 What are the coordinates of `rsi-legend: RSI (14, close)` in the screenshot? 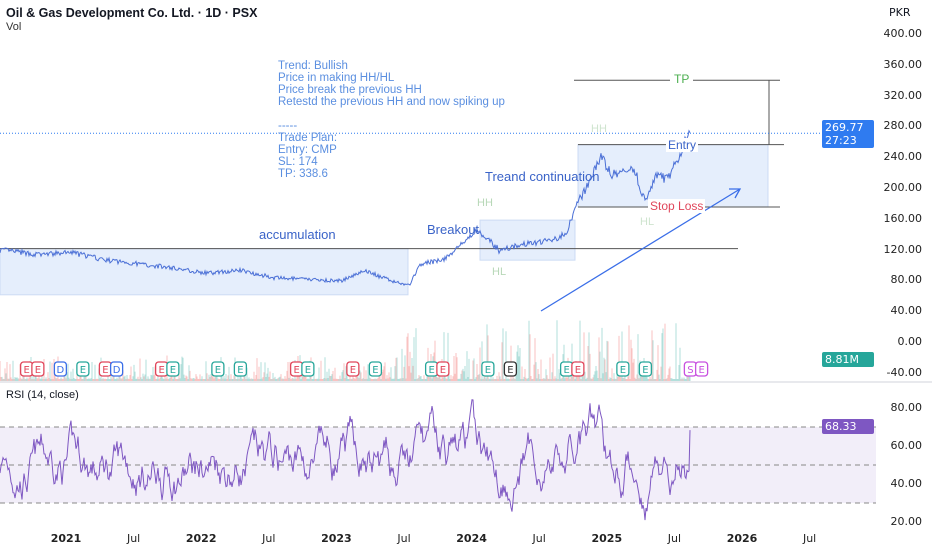 It's located at (42, 395).